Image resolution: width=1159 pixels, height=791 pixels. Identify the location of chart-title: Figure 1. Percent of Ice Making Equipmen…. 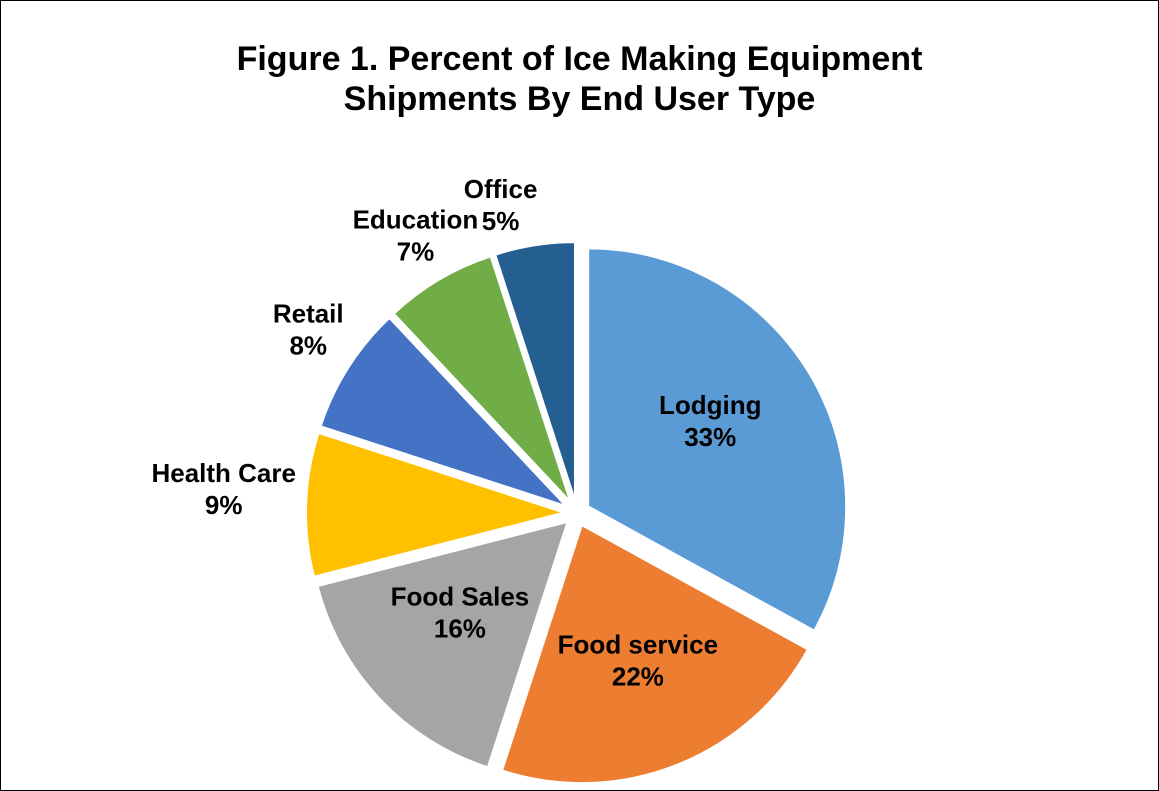
(579, 79).